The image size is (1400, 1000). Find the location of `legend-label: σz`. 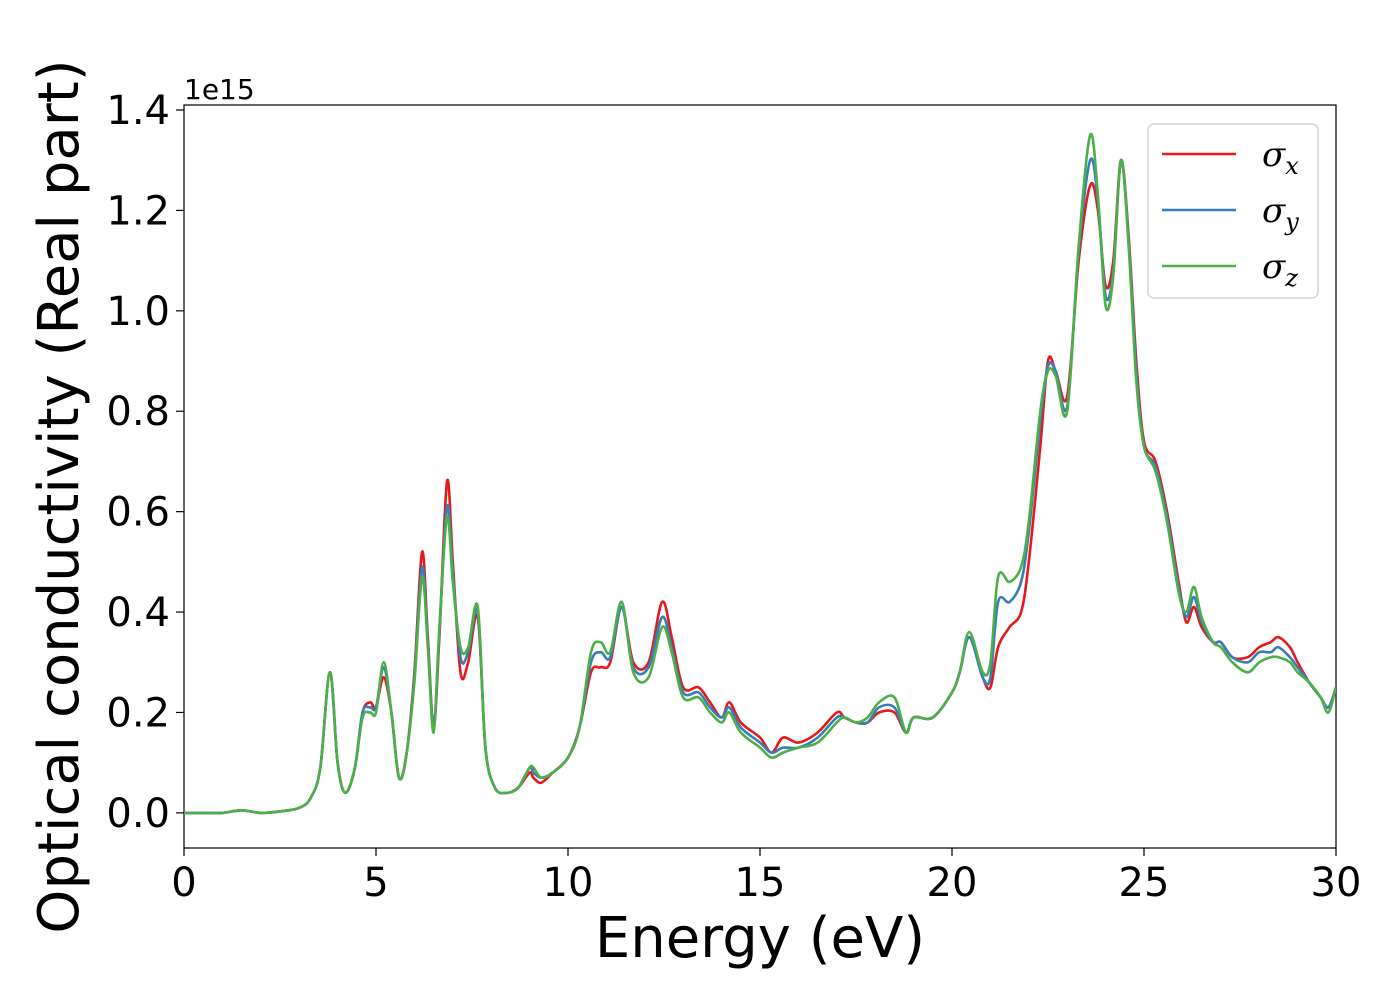

legend-label: σz is located at coordinates (1280, 269).